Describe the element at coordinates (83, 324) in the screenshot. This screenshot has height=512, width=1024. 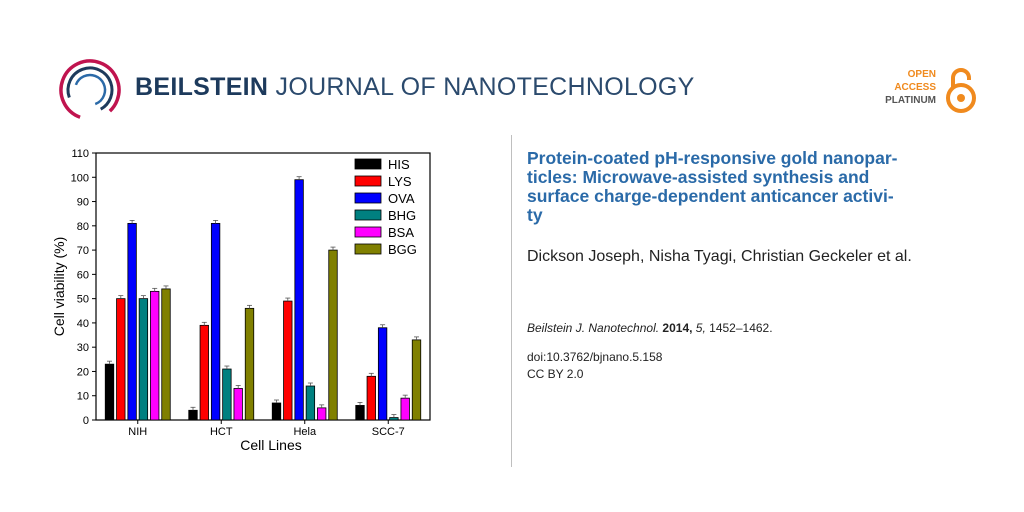
I see `y-tick-label: 40` at that location.